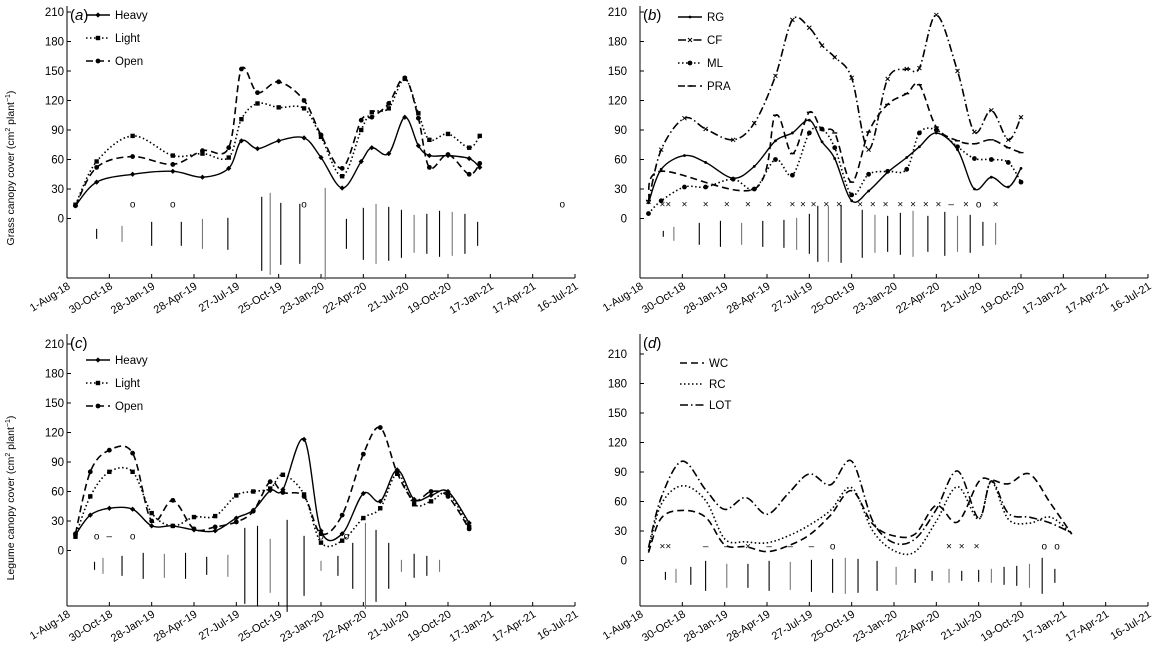  I want to click on x-tick-label: 17-Jan-21, so click(472, 298).